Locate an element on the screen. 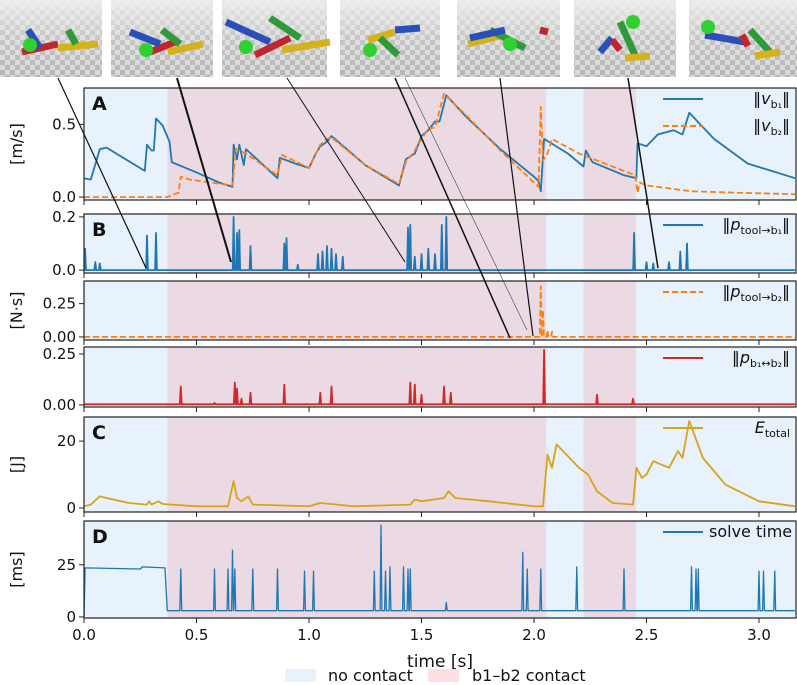  legend-label: solve time is located at coordinates (750, 531).